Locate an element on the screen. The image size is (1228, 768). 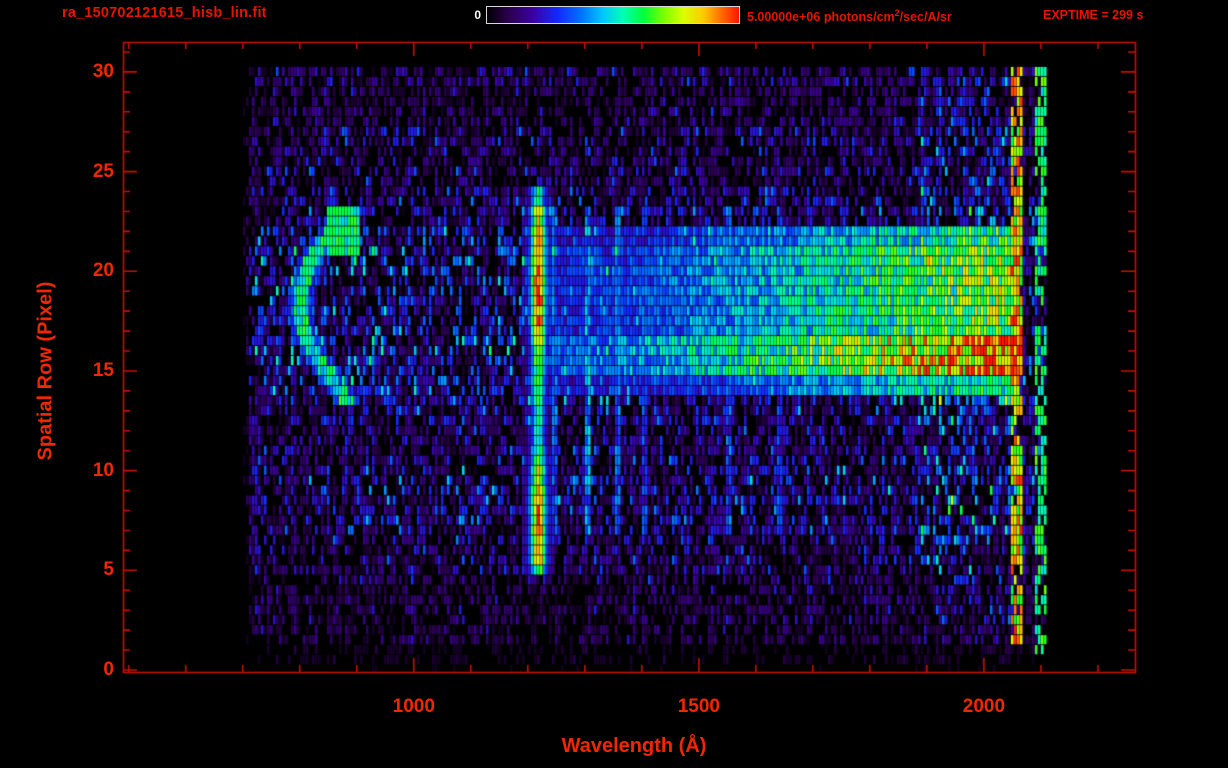
y-tick-label: 5 is located at coordinates (108, 570).